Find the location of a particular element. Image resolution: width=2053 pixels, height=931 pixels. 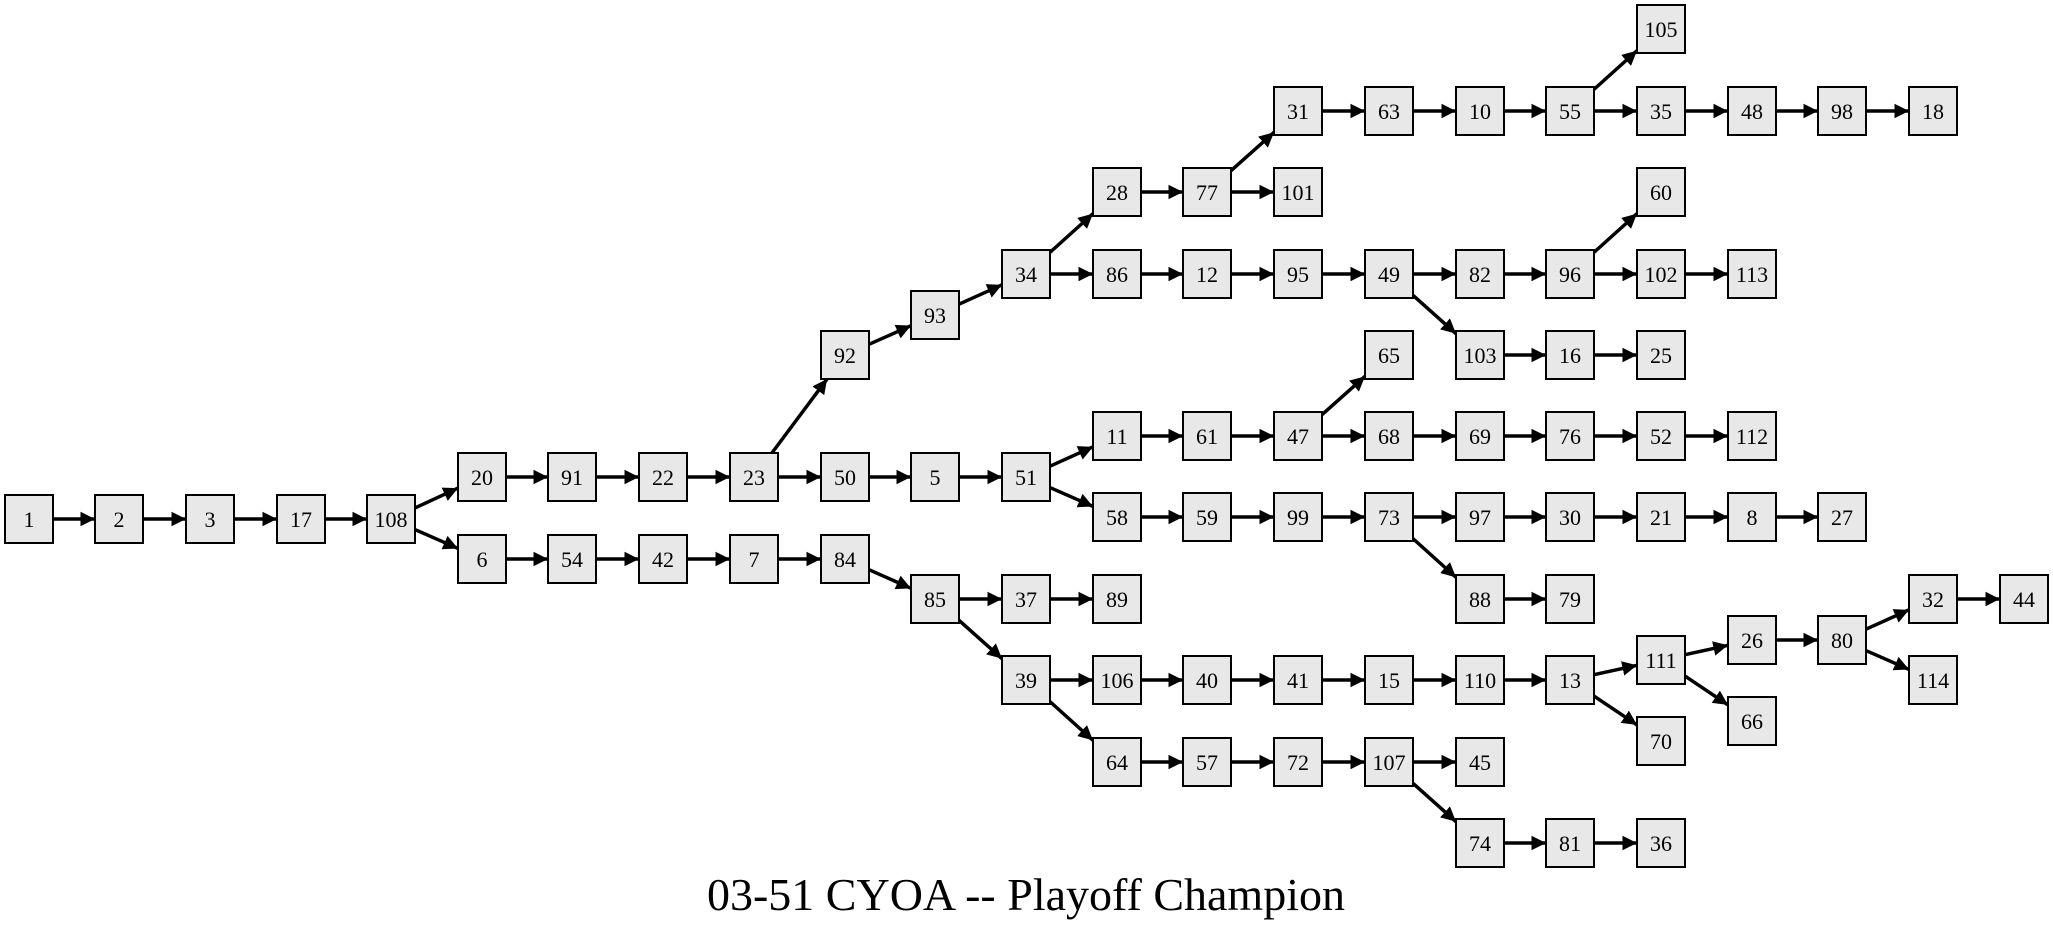

node-85: 85 is located at coordinates (935, 599).